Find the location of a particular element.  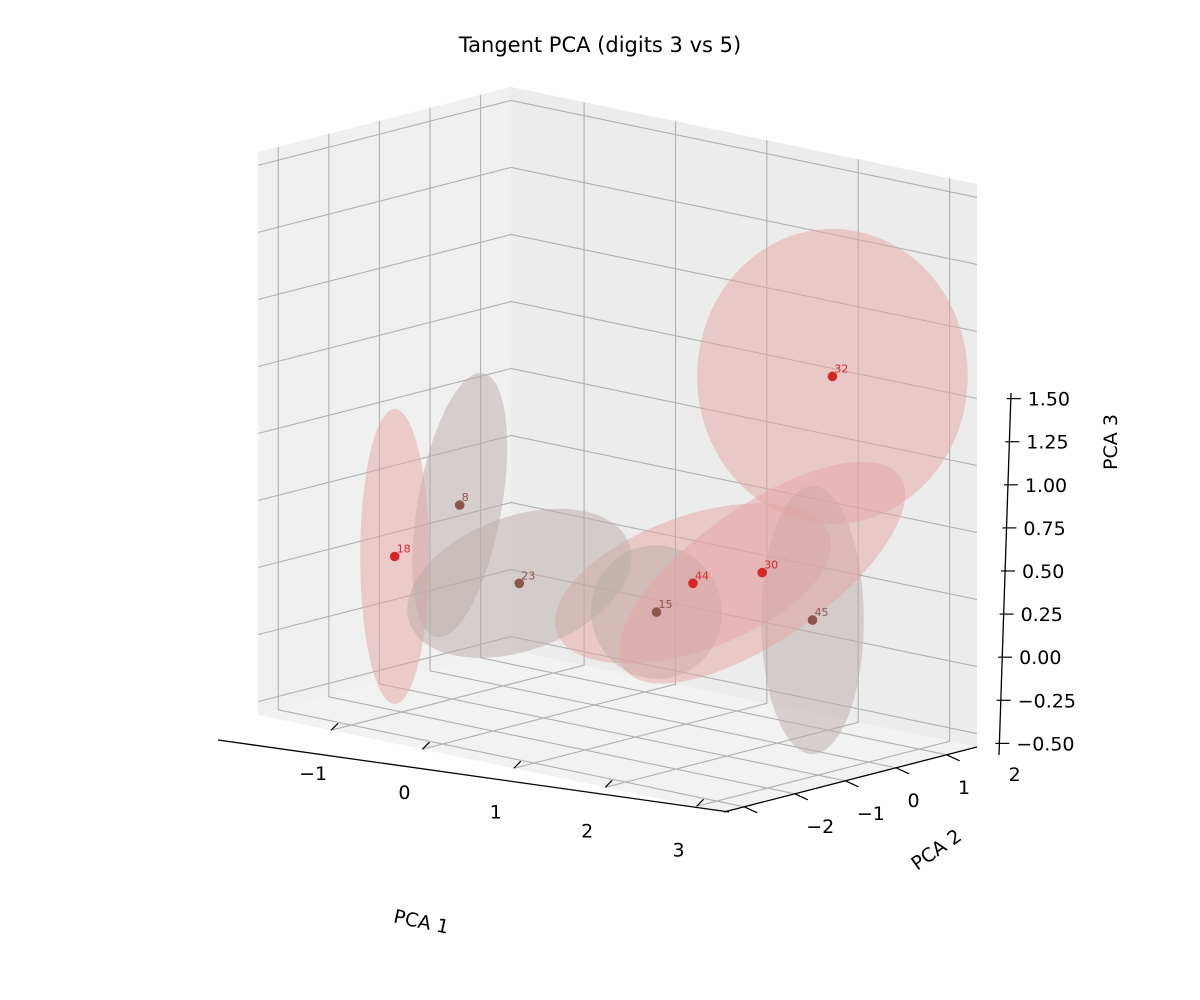

y-axis-label: PCA 2 is located at coordinates (936, 850).